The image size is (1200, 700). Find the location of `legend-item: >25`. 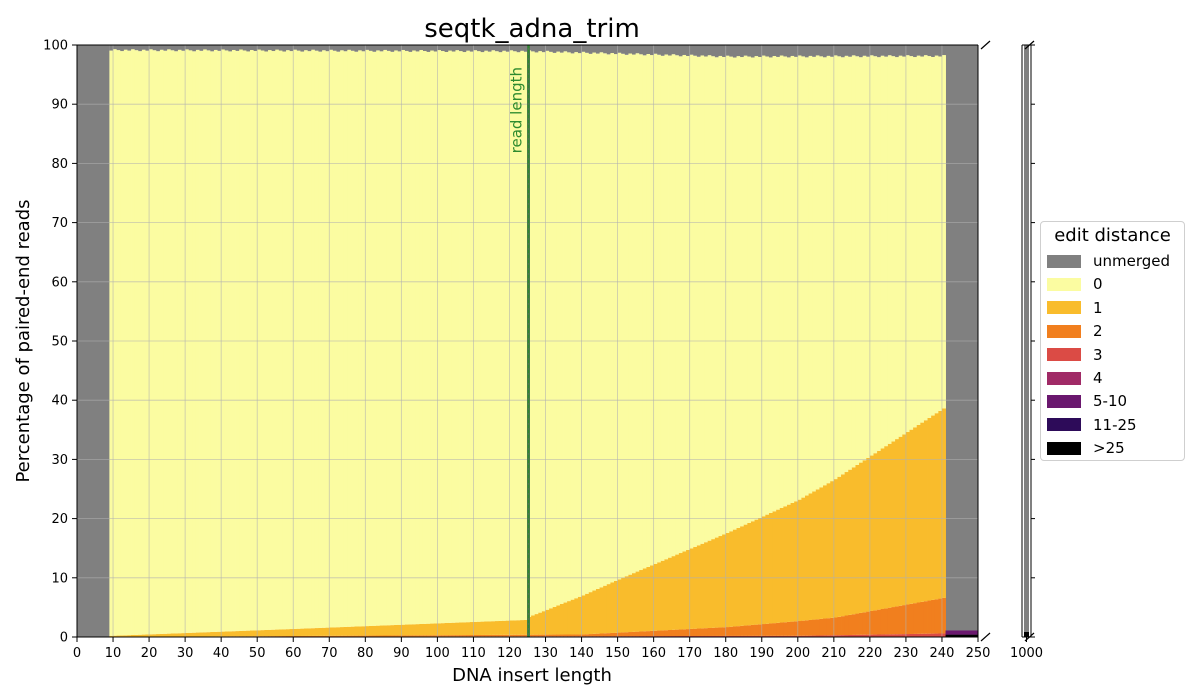

legend-item: >25 is located at coordinates (1086, 448).